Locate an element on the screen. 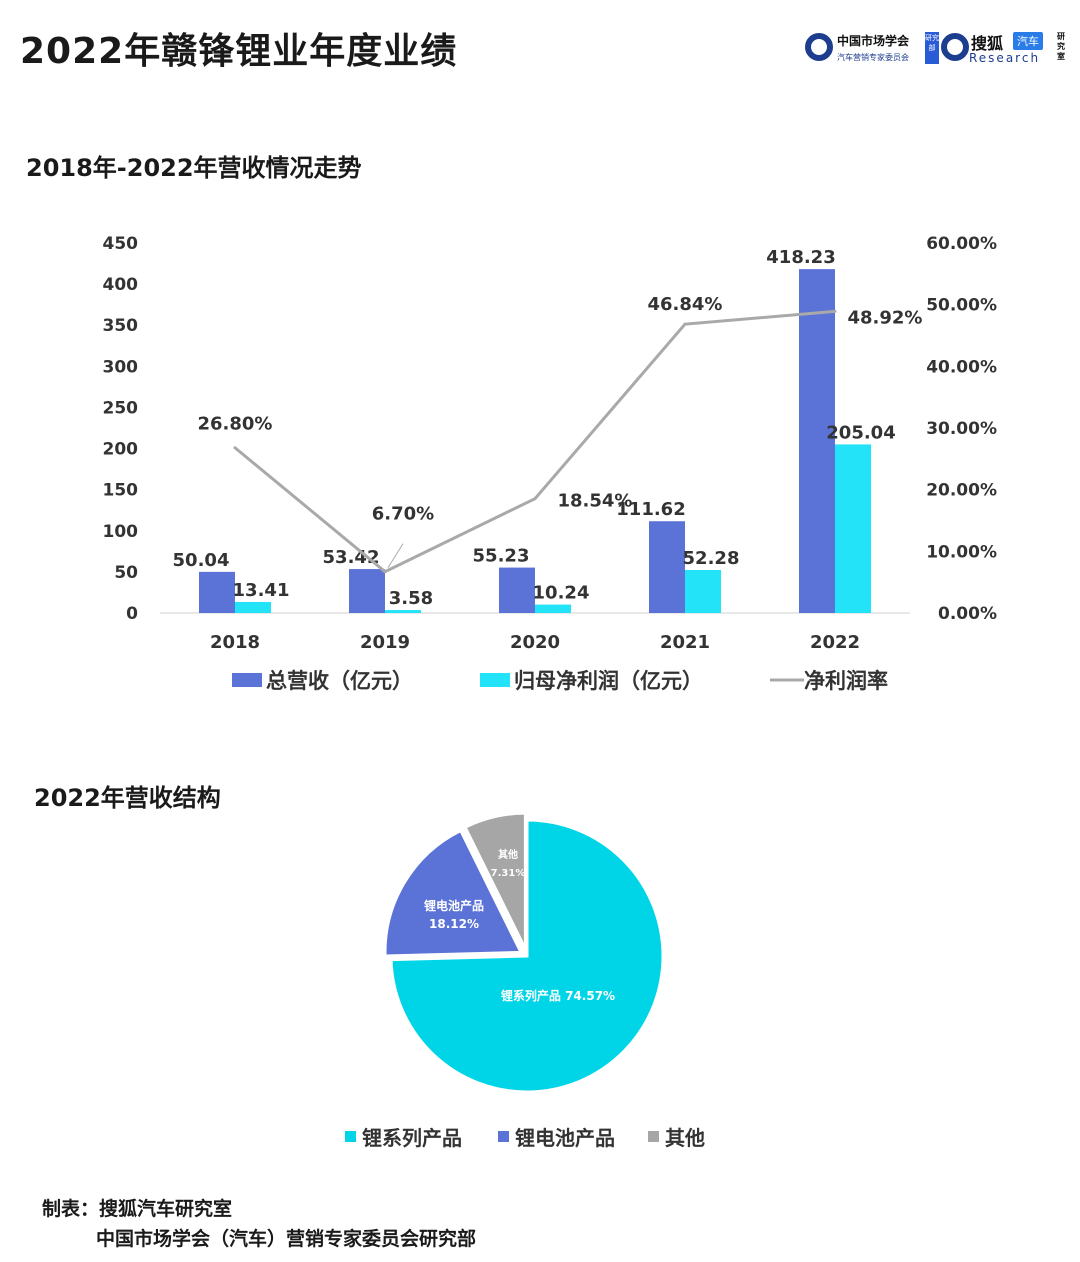 The width and height of the screenshot is (1080, 1262). org-subtitle: 汽车营销专家委员会 is located at coordinates (873, 57).